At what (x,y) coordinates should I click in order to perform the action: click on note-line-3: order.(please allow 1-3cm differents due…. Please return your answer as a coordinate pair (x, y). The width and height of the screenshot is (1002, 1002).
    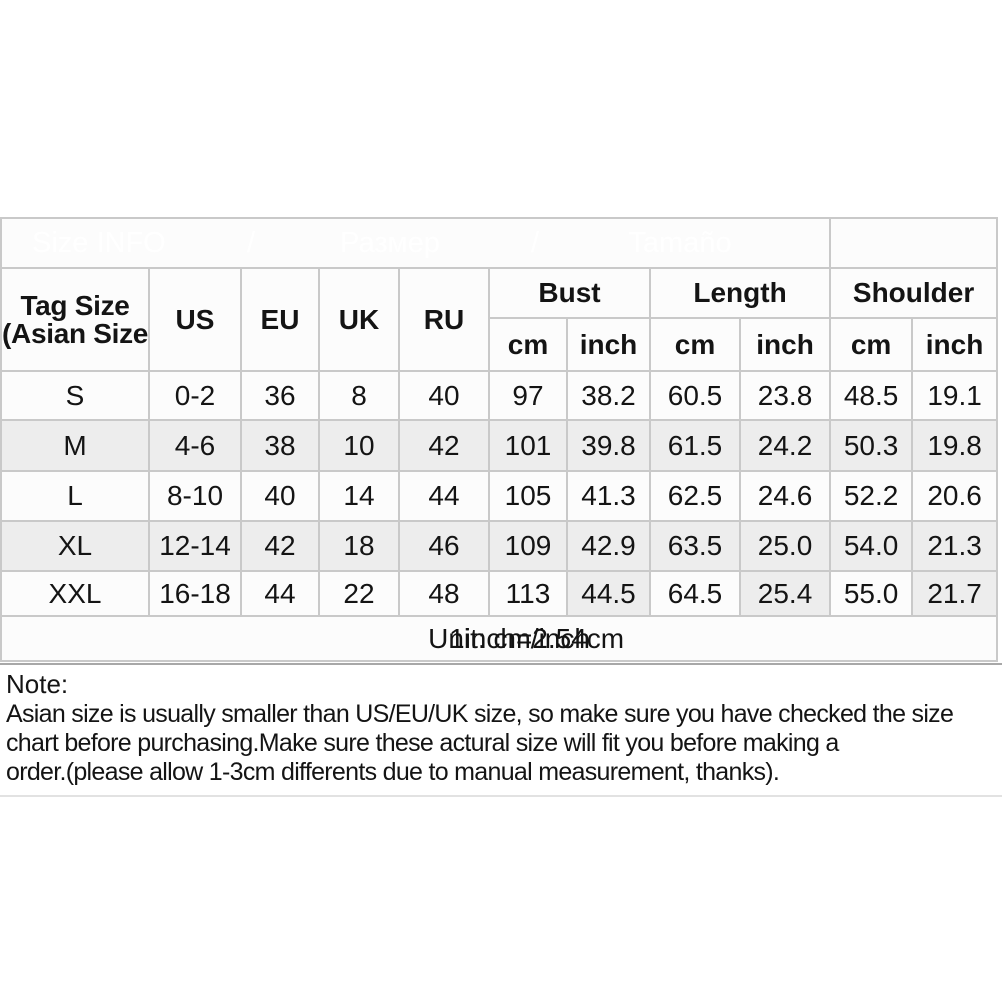
    Looking at the image, I should click on (393, 772).